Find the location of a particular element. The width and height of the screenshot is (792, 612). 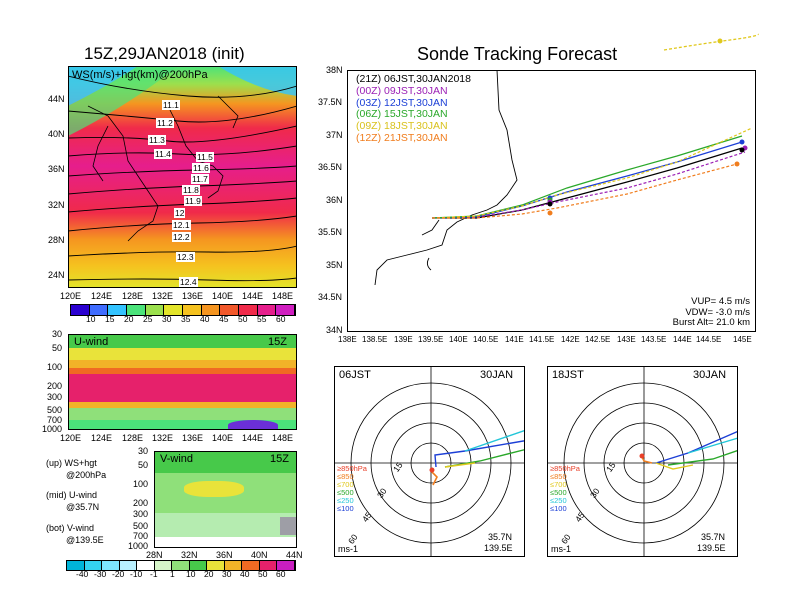

hodo-left-levels: ≥850hPa ≤850 ≤700 ≤500 ≤250 ≤100 is located at coordinates (352, 489).